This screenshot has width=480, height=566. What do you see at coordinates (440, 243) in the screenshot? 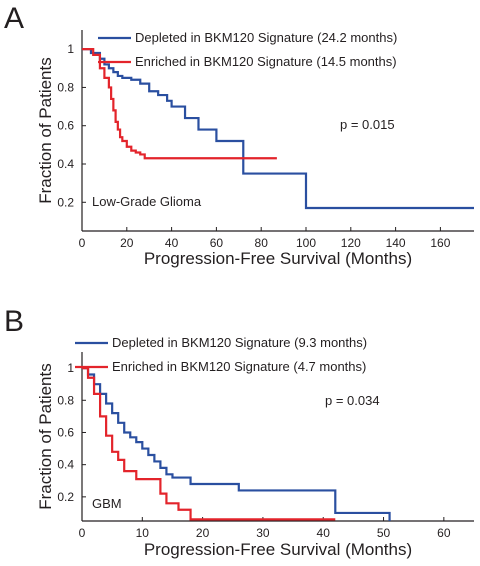
I see `x-tick-label: 160` at bounding box center [440, 243].